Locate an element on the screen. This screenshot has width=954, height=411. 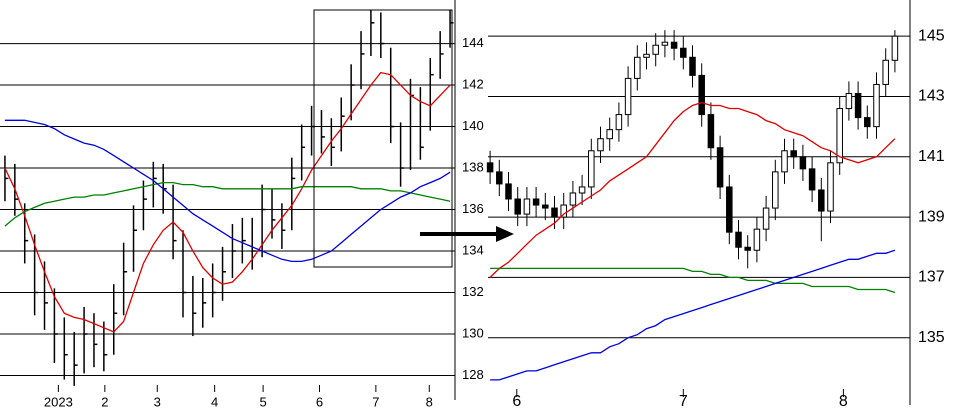
y-tick-label: 130 is located at coordinates (473, 332).